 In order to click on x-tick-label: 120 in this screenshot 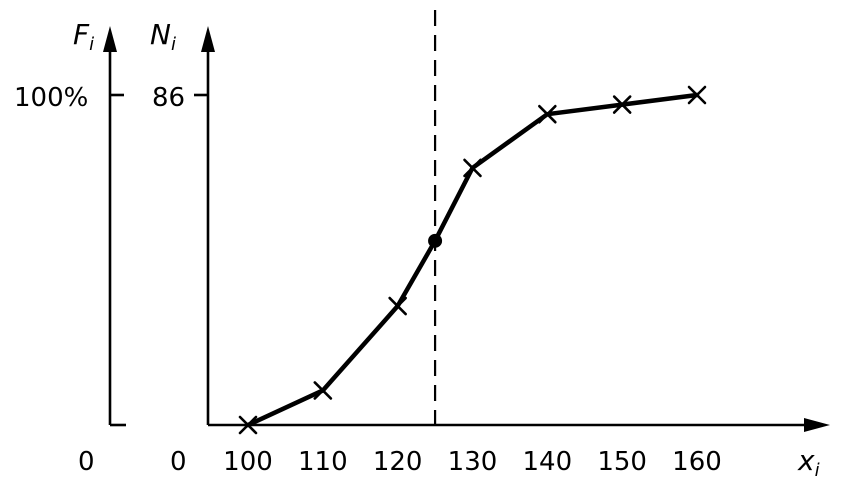, I will do `click(398, 462)`.